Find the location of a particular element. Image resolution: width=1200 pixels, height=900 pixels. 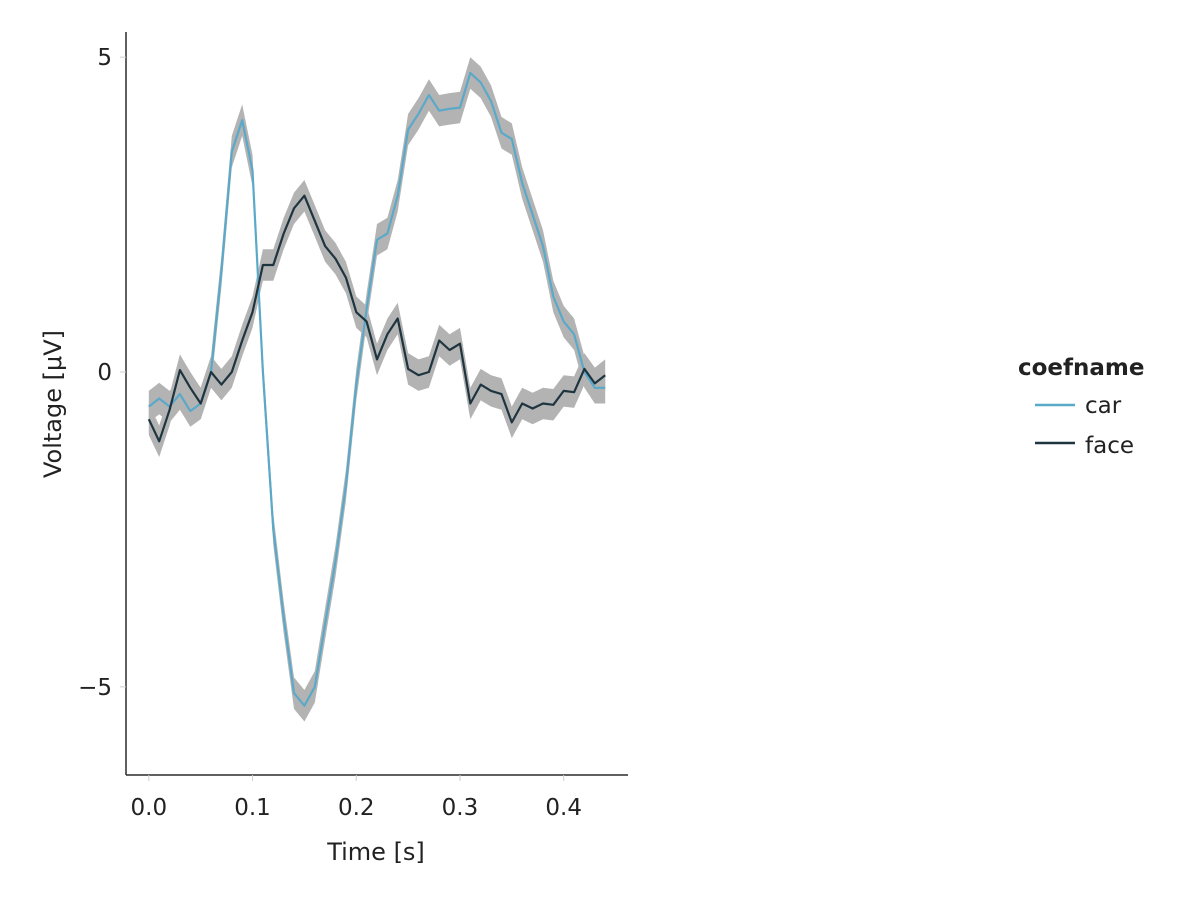

x-tick-label: 0.1 is located at coordinates (252, 808).